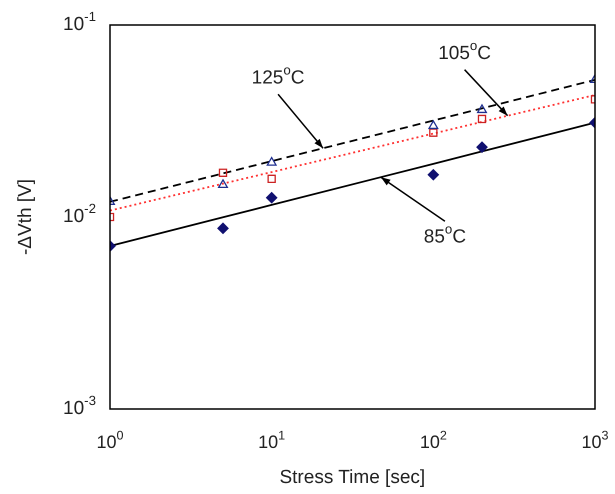 This screenshot has height=494, width=615. I want to click on x-axis-title: Stress Time [sec], so click(352, 477).